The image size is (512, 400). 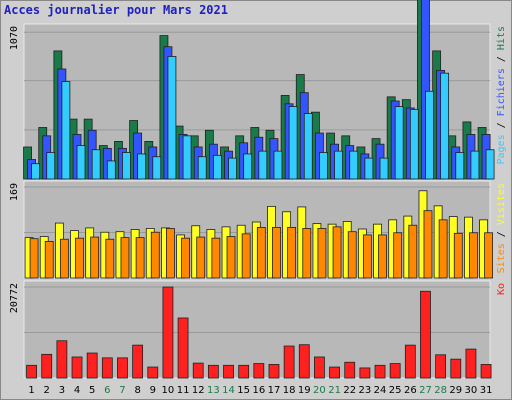 What do you see at coordinates (395, 390) in the screenshot?
I see `day-label: 25` at bounding box center [395, 390].